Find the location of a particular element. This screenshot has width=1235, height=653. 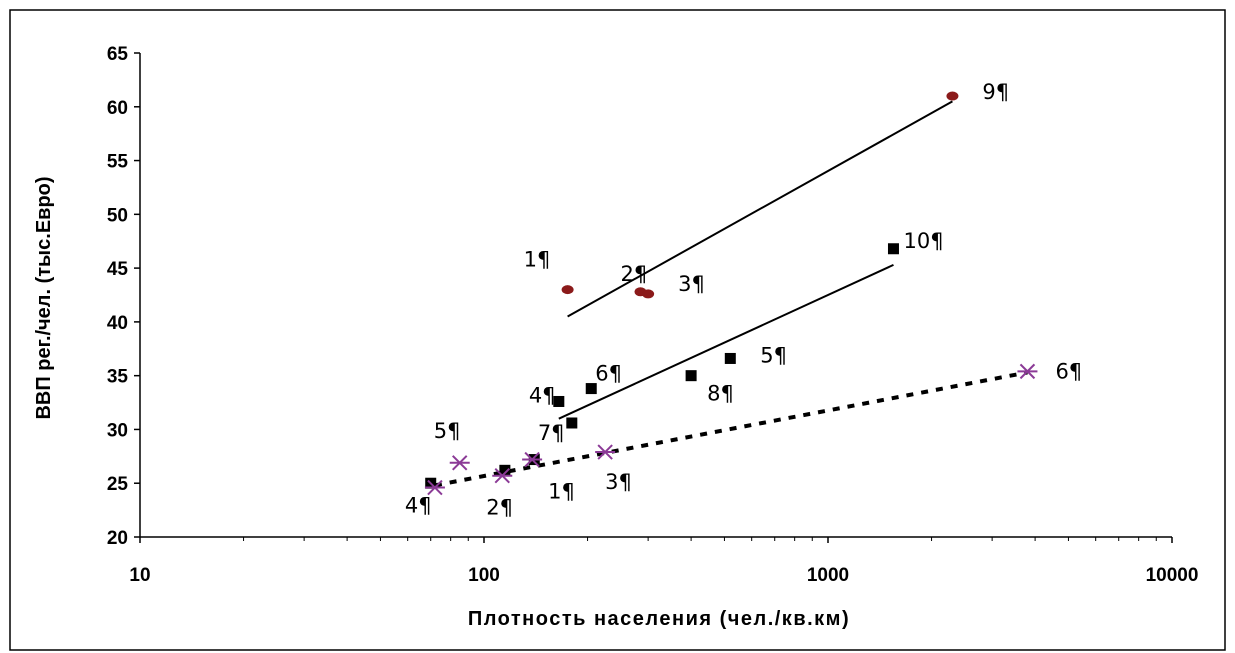

x-tick-label: 1000 is located at coordinates (828, 575).